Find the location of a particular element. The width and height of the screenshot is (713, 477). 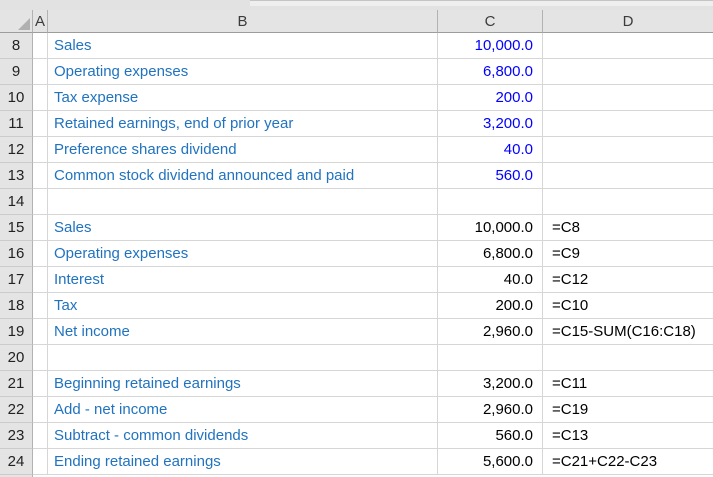

row-header-20: 20 is located at coordinates (16, 358).